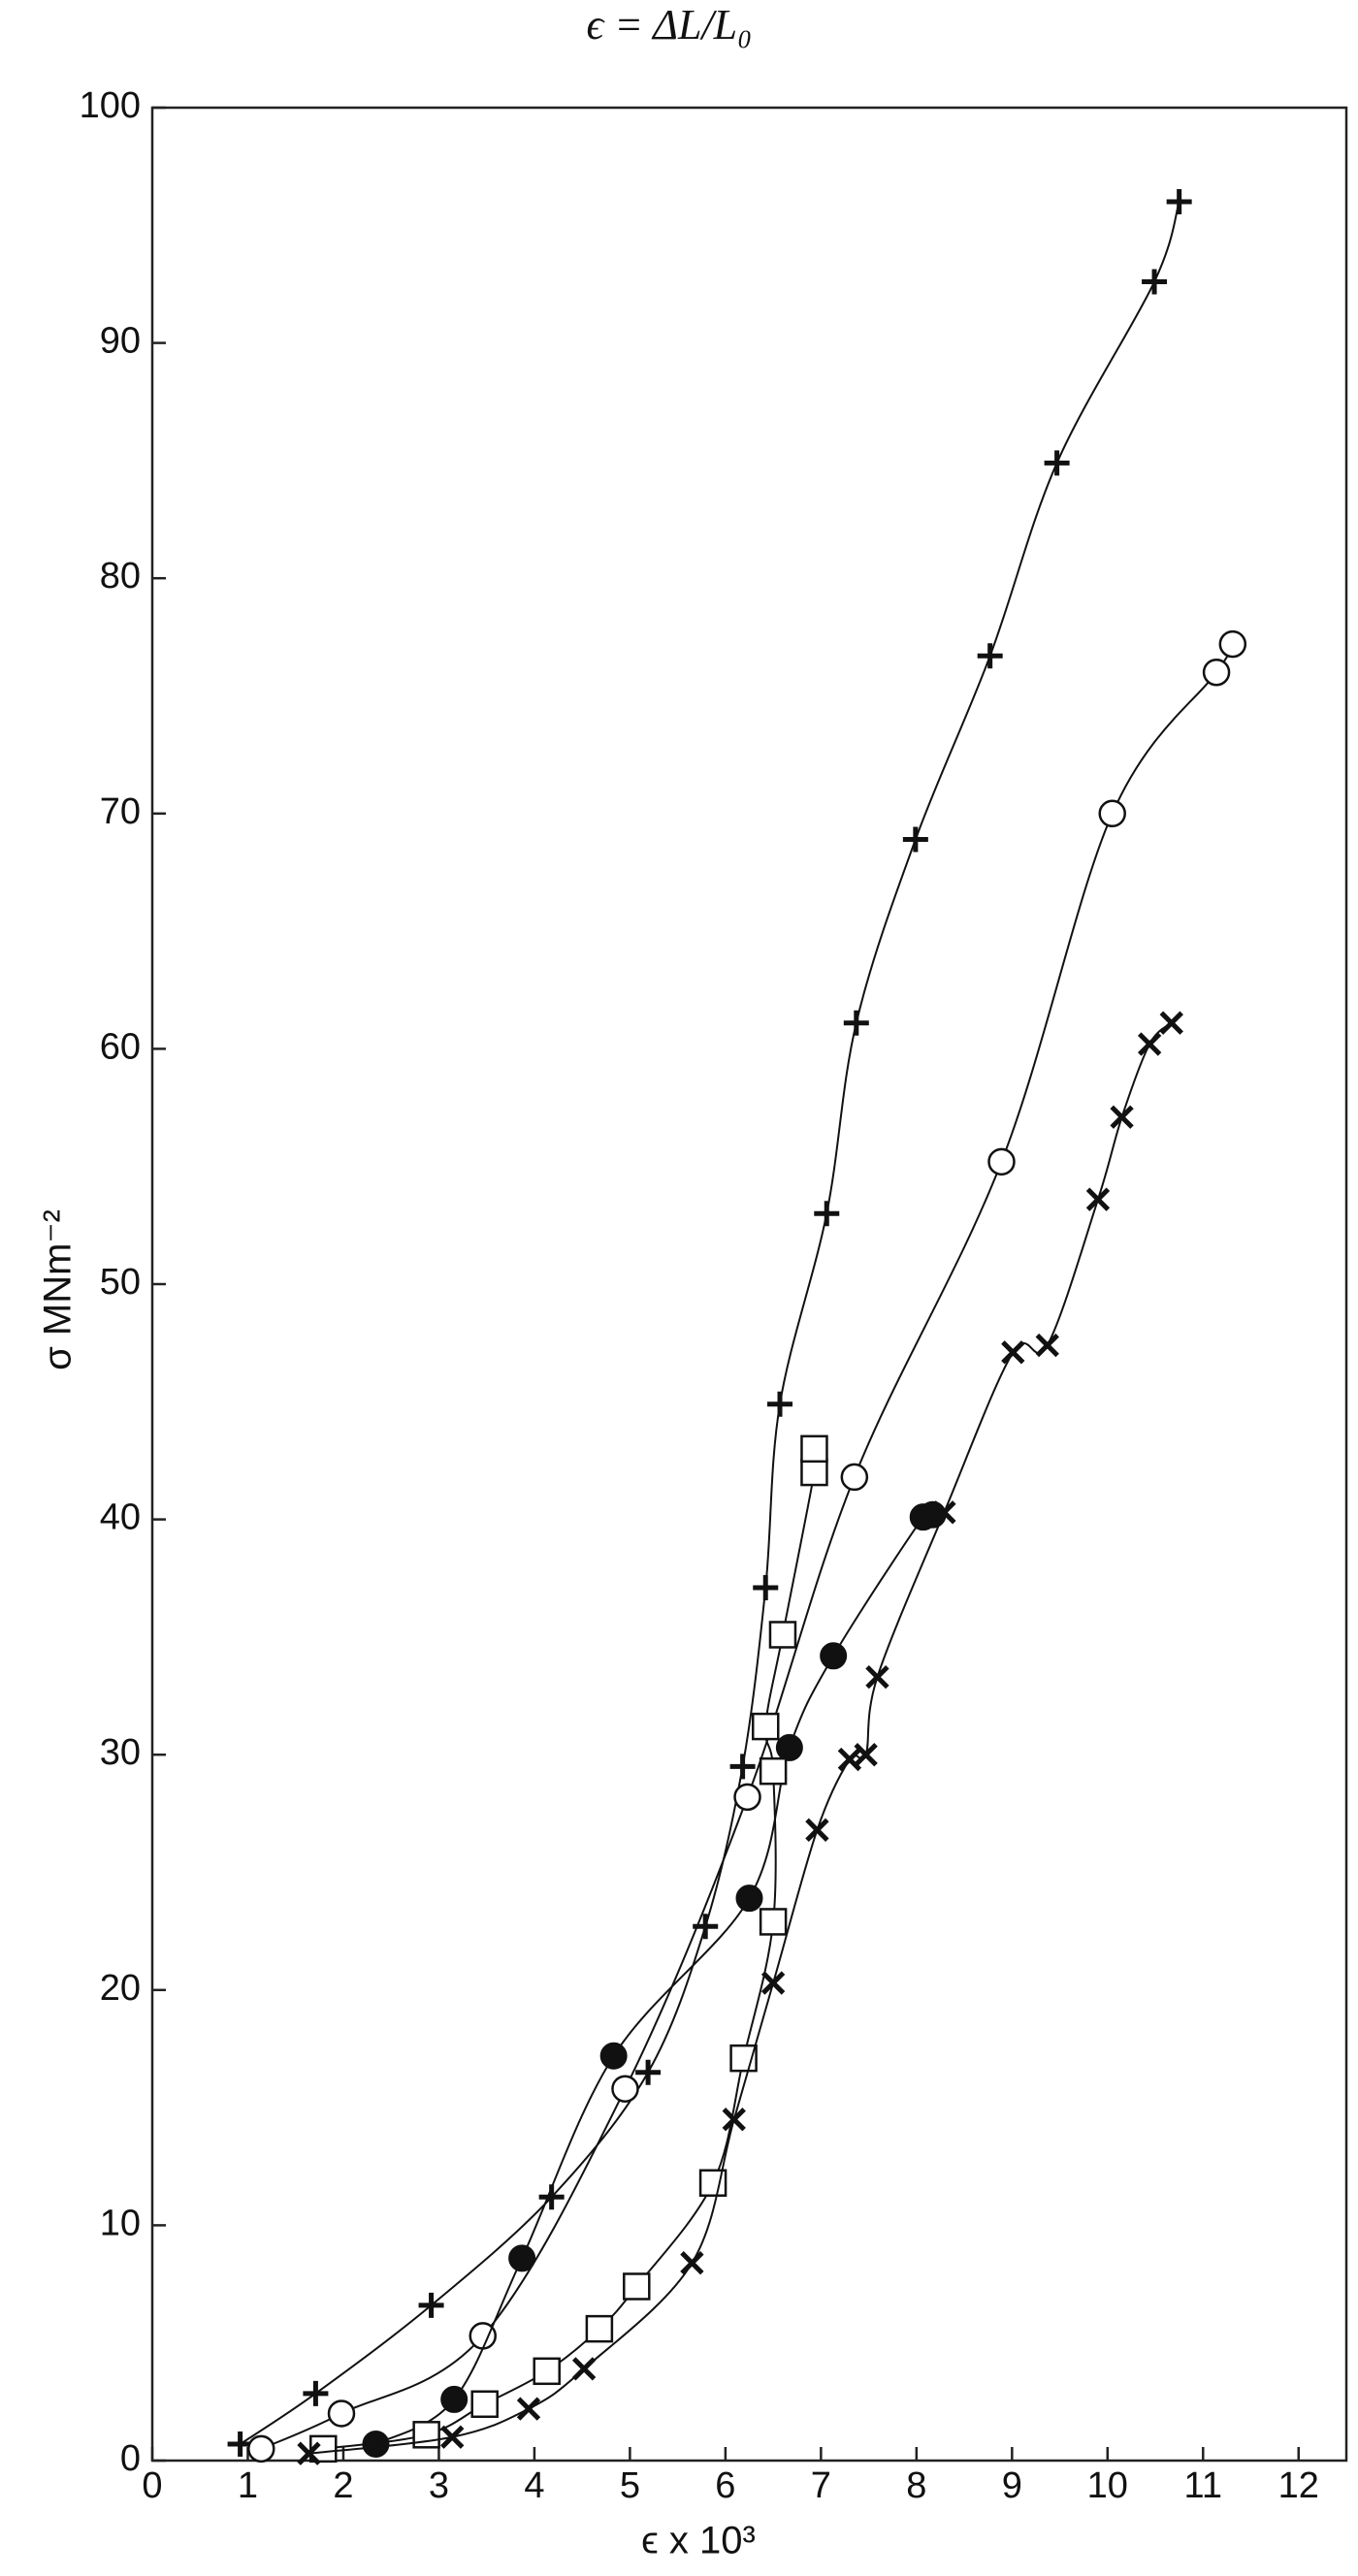 The width and height of the screenshot is (1358, 2576). I want to click on y-tick-label: 30, so click(120, 1752).